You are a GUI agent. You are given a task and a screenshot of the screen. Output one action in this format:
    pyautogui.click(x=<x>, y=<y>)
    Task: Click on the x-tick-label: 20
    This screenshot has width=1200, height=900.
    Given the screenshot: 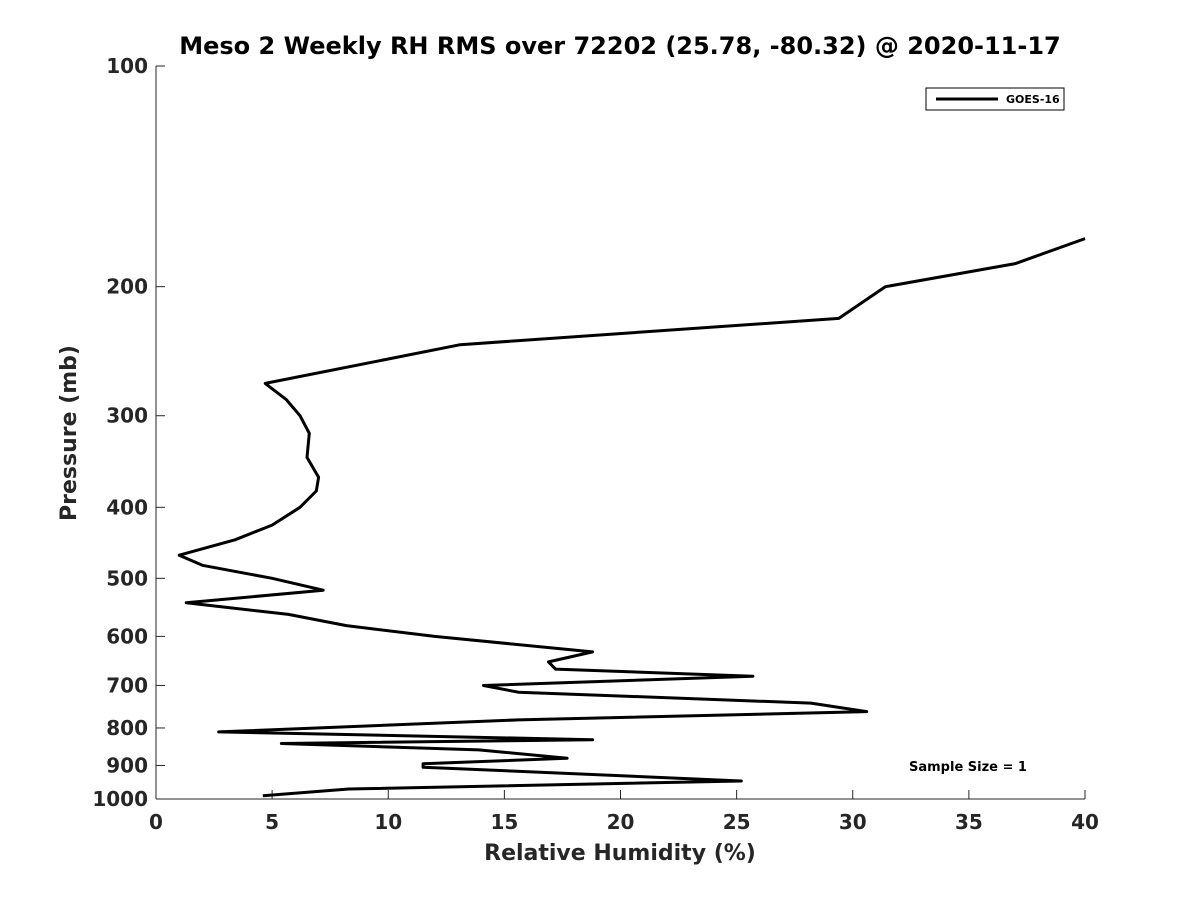 What is the action you would take?
    pyautogui.click(x=621, y=822)
    